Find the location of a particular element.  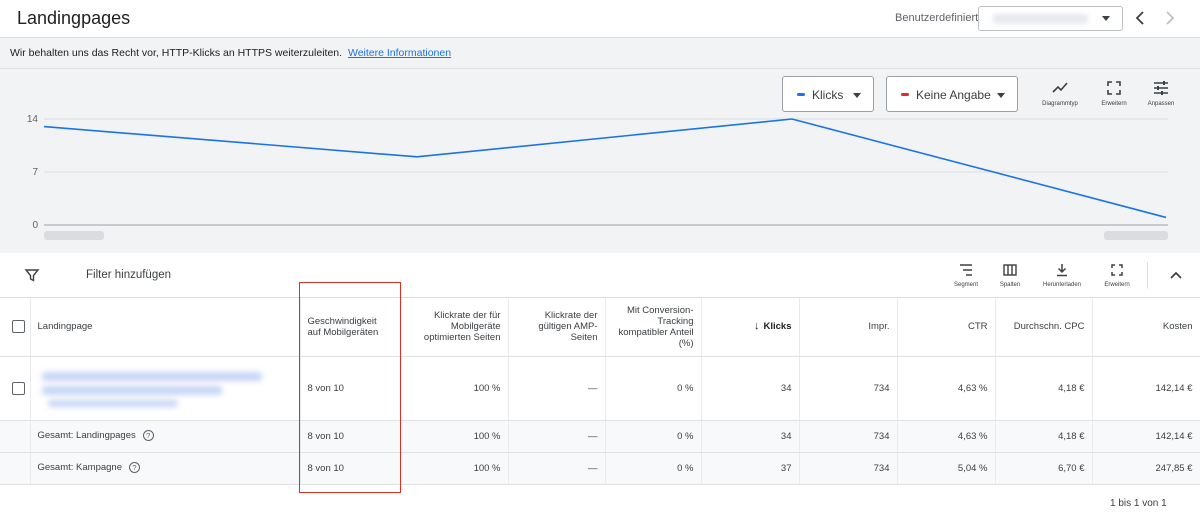

tune-icon is located at coordinates (1161, 88).